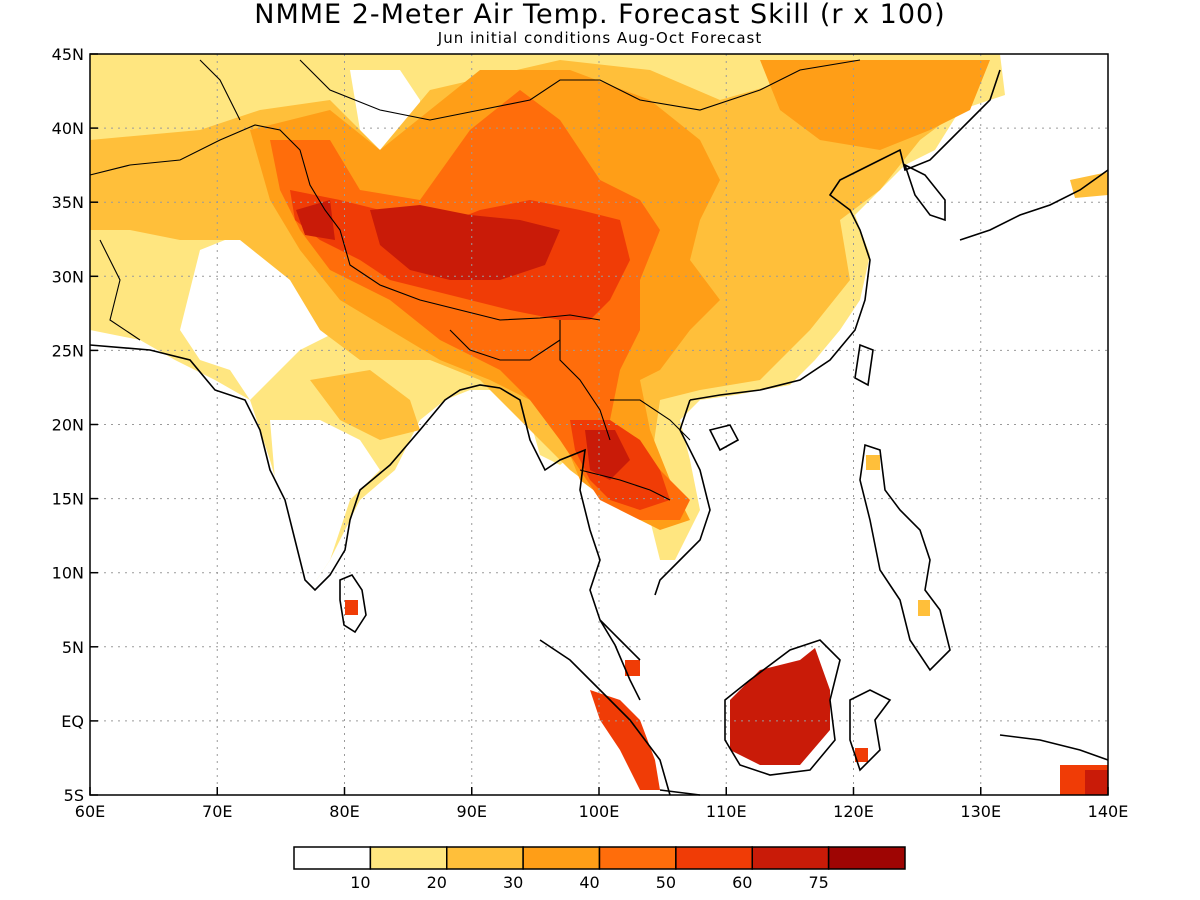 This screenshot has height=900, width=1200. What do you see at coordinates (600, 38) in the screenshot?
I see `map-subtitle: Jun initial conditions Aug-Oct Forecast` at bounding box center [600, 38].